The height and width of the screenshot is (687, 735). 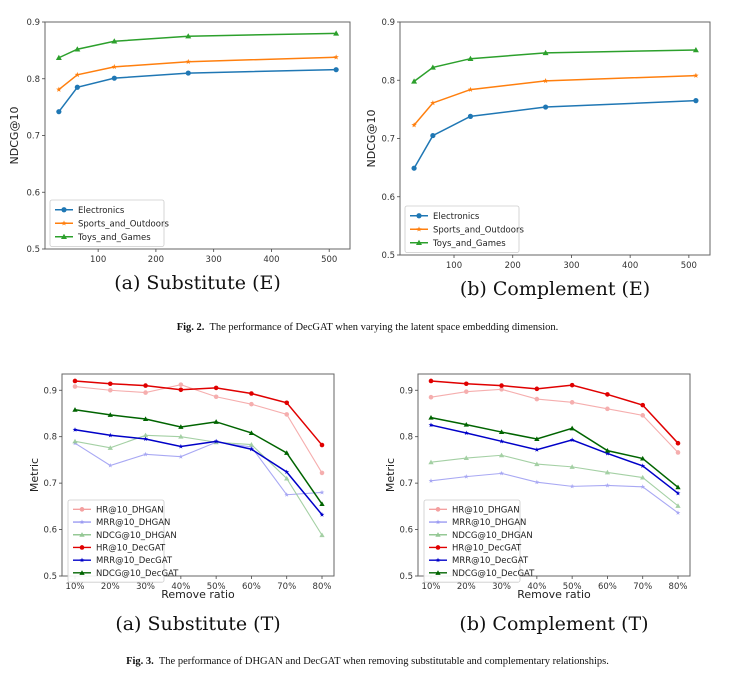 I want to click on series-HR@10_DHGAN, so click(x=198, y=429).